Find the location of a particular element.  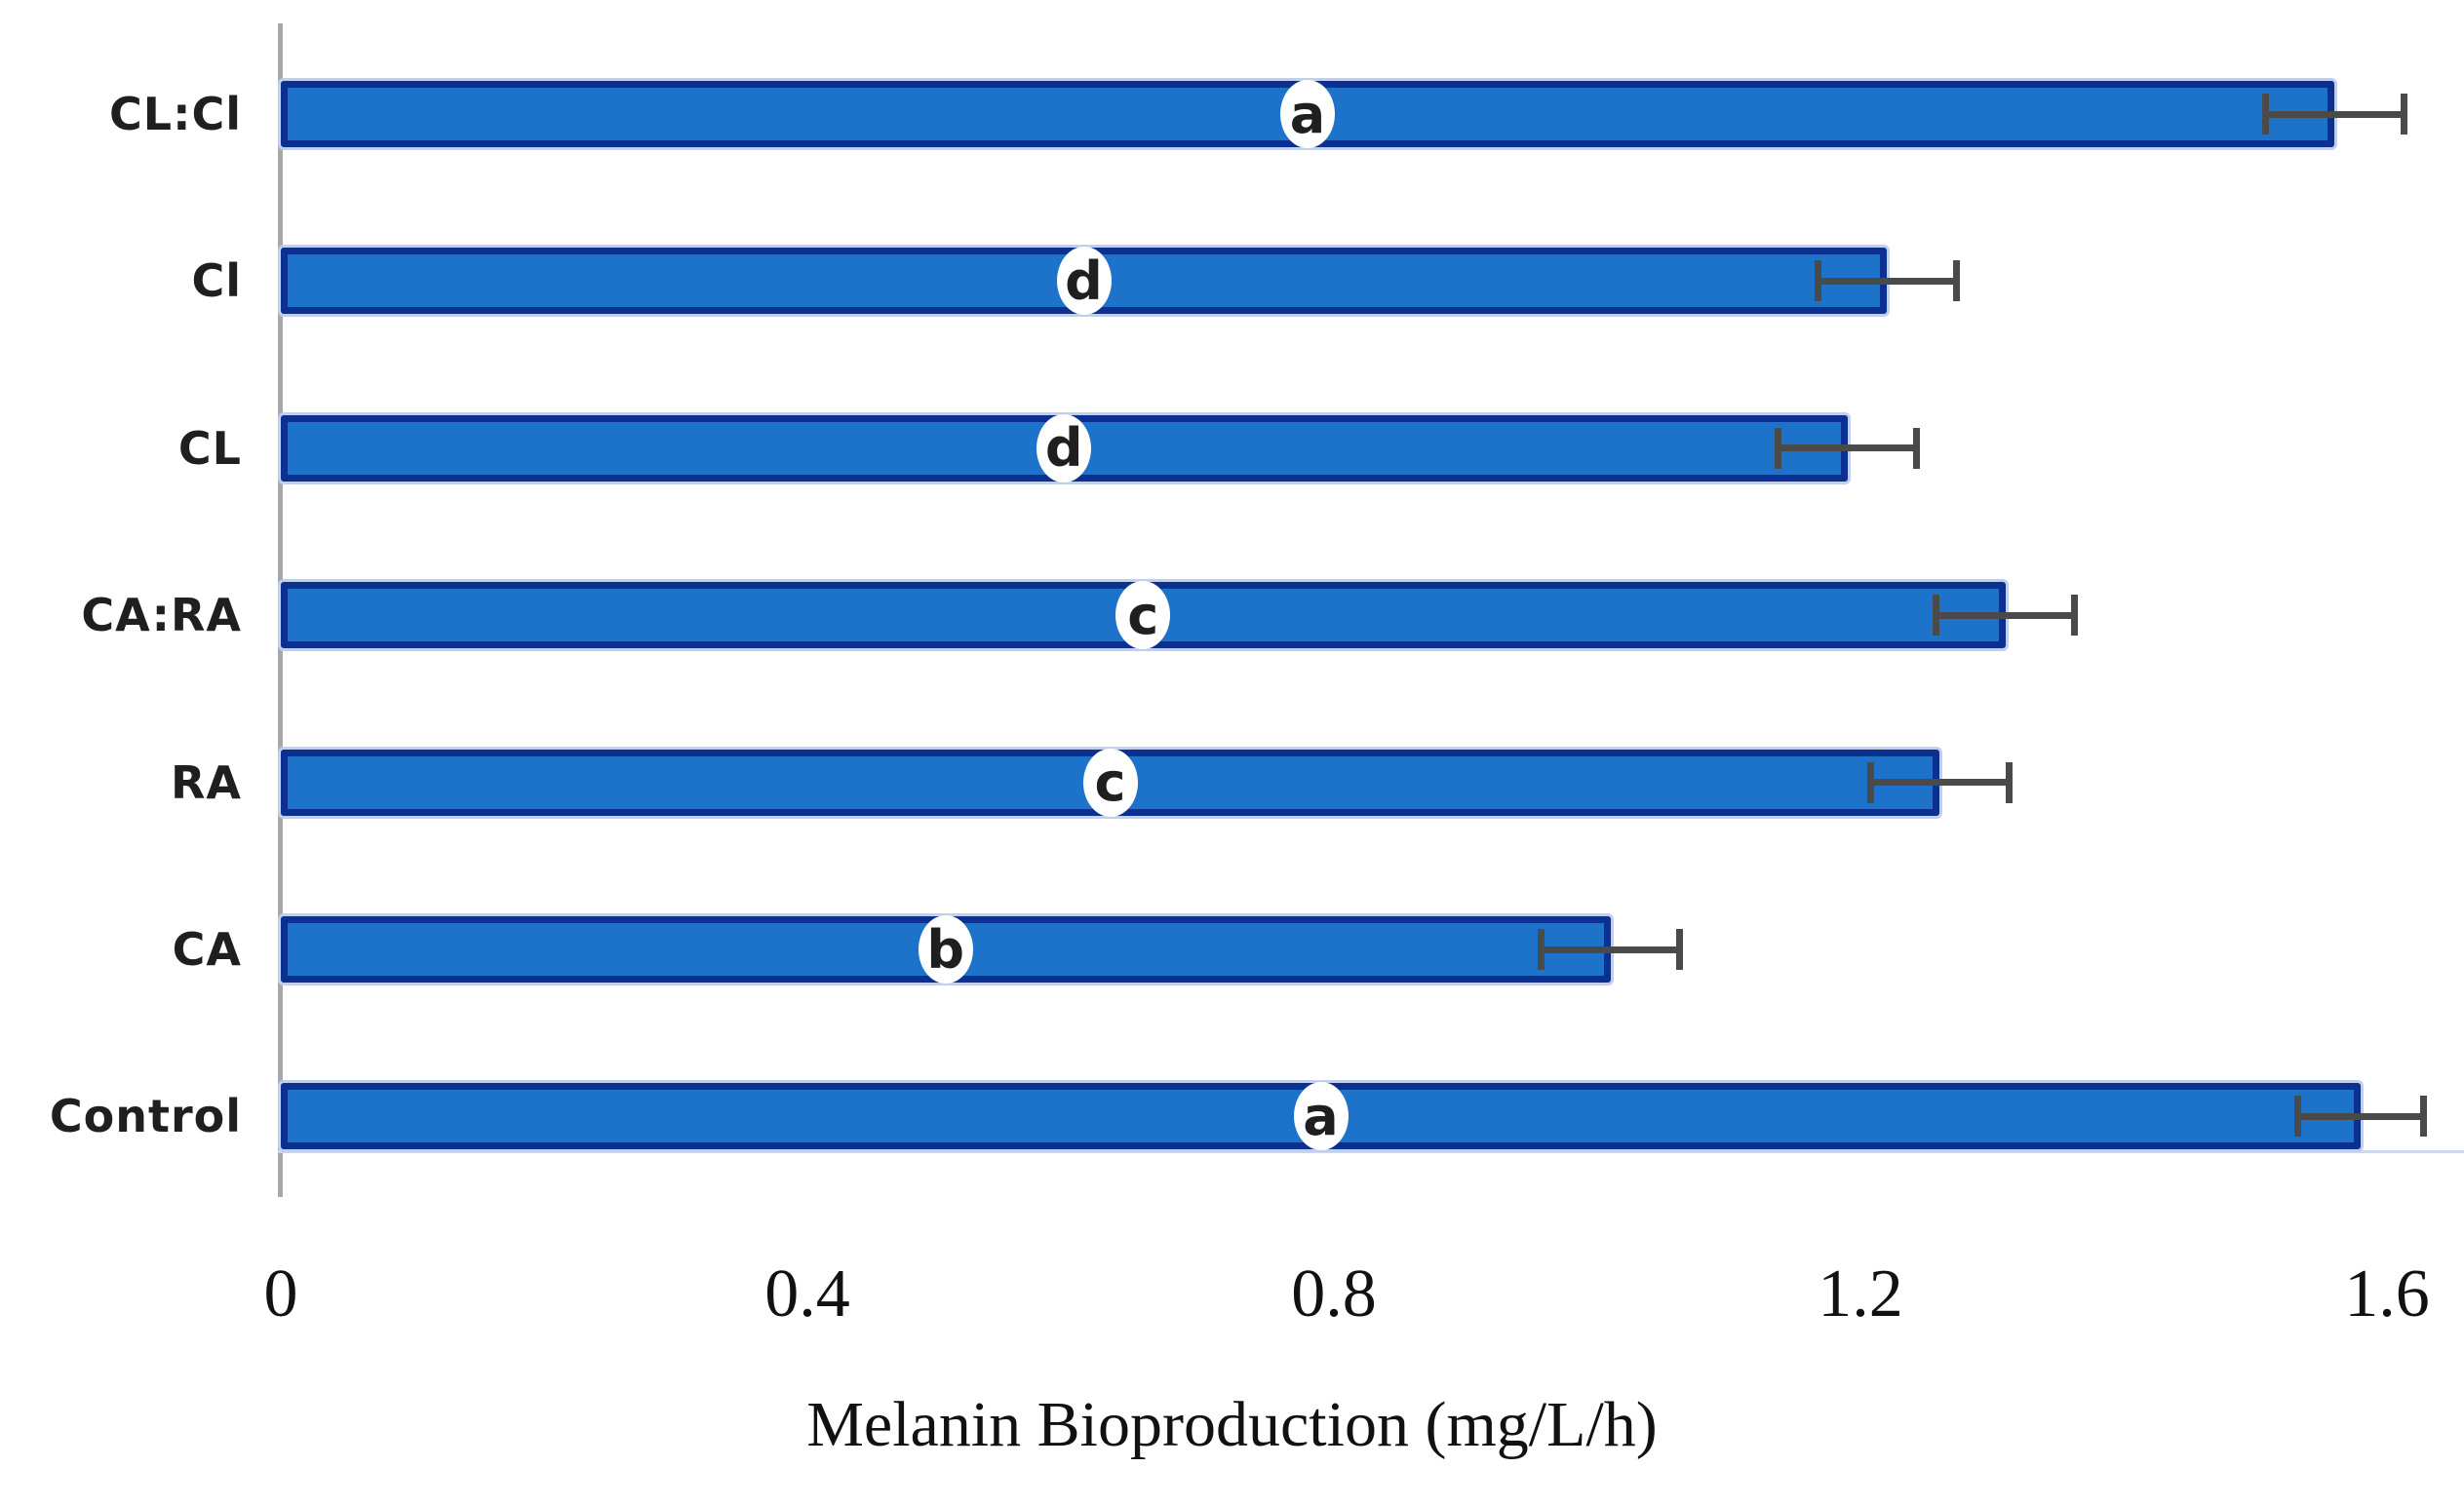

y-axis-line is located at coordinates (280, 610).